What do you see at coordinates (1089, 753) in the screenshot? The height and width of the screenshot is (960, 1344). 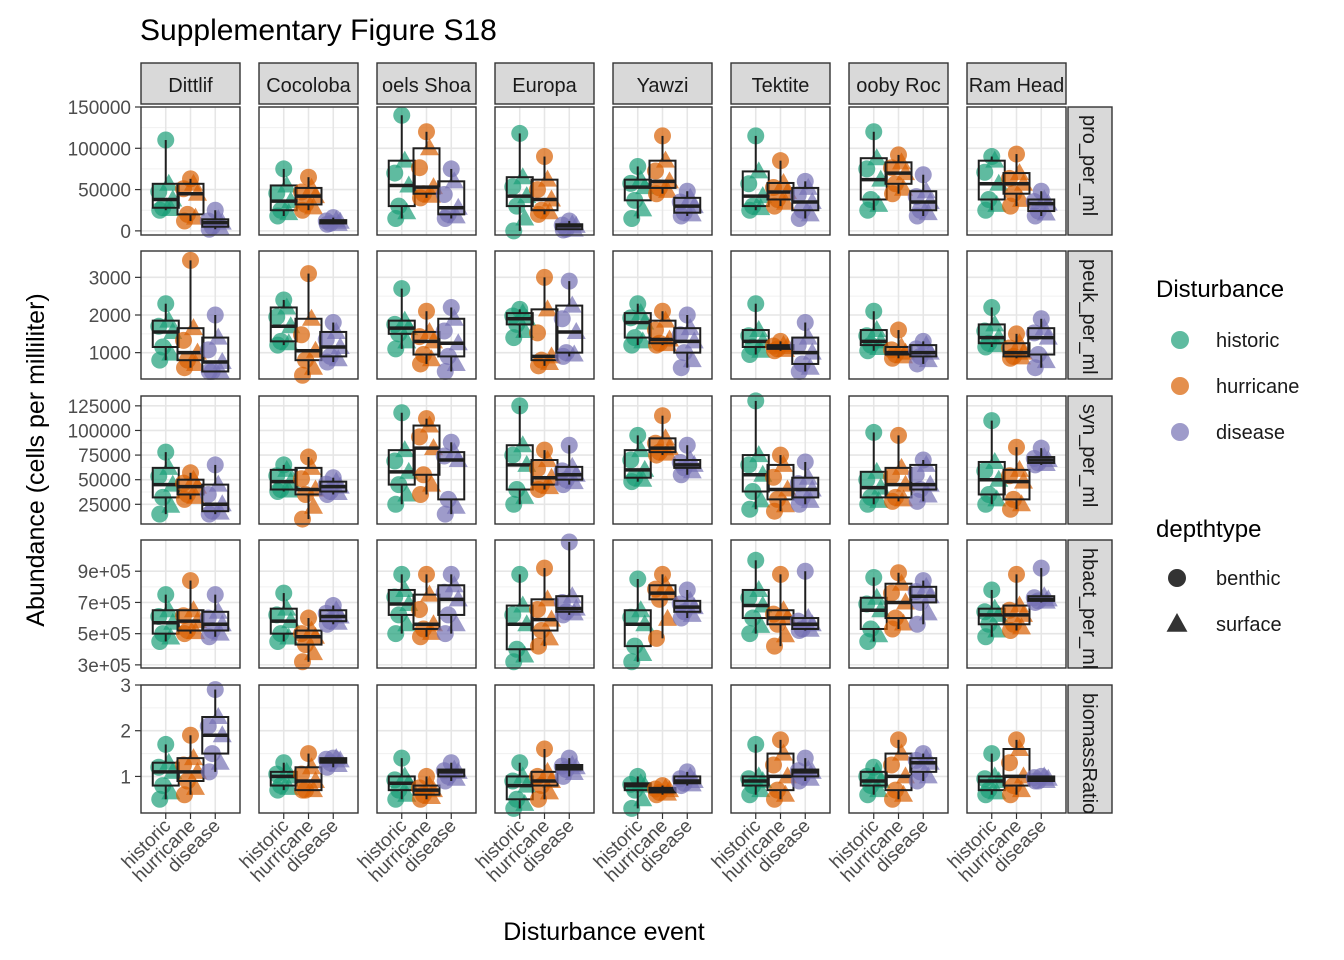 I see `row-strip-label: biomassRatio` at bounding box center [1089, 753].